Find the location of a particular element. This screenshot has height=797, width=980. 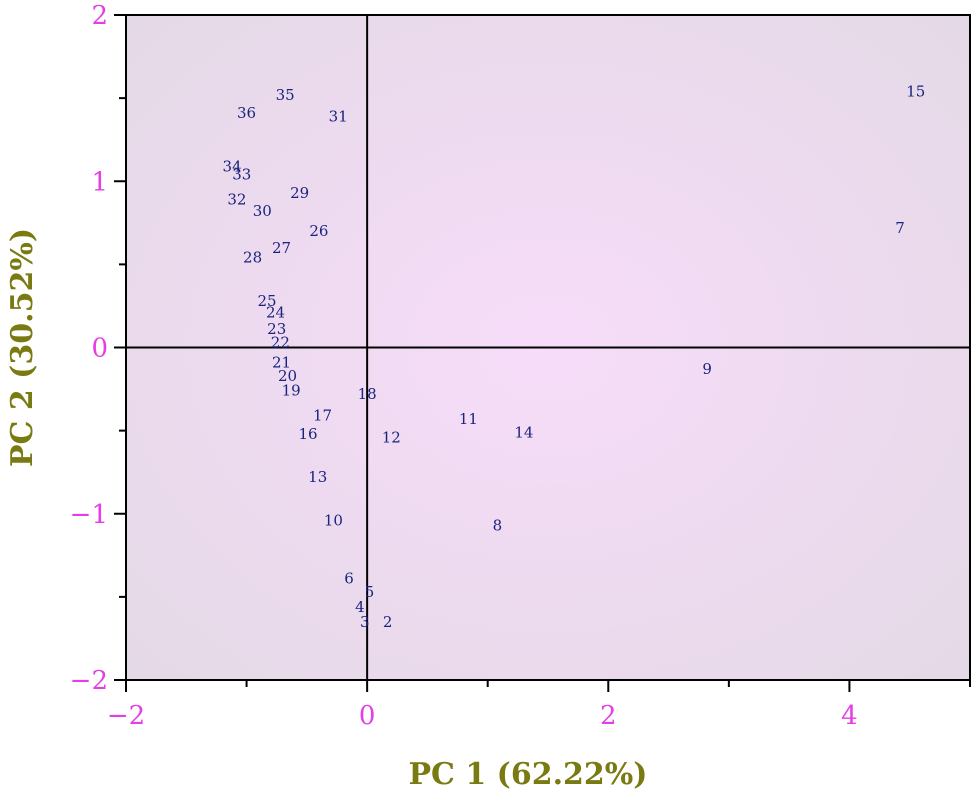

point-label: 14 is located at coordinates (523, 432).